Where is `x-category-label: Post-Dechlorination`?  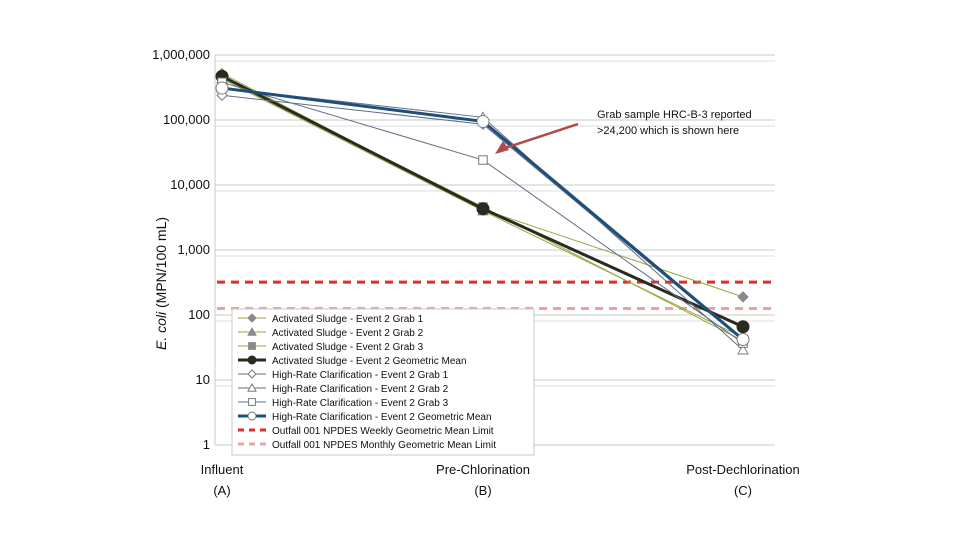 x-category-label: Post-Dechlorination is located at coordinates (742, 469).